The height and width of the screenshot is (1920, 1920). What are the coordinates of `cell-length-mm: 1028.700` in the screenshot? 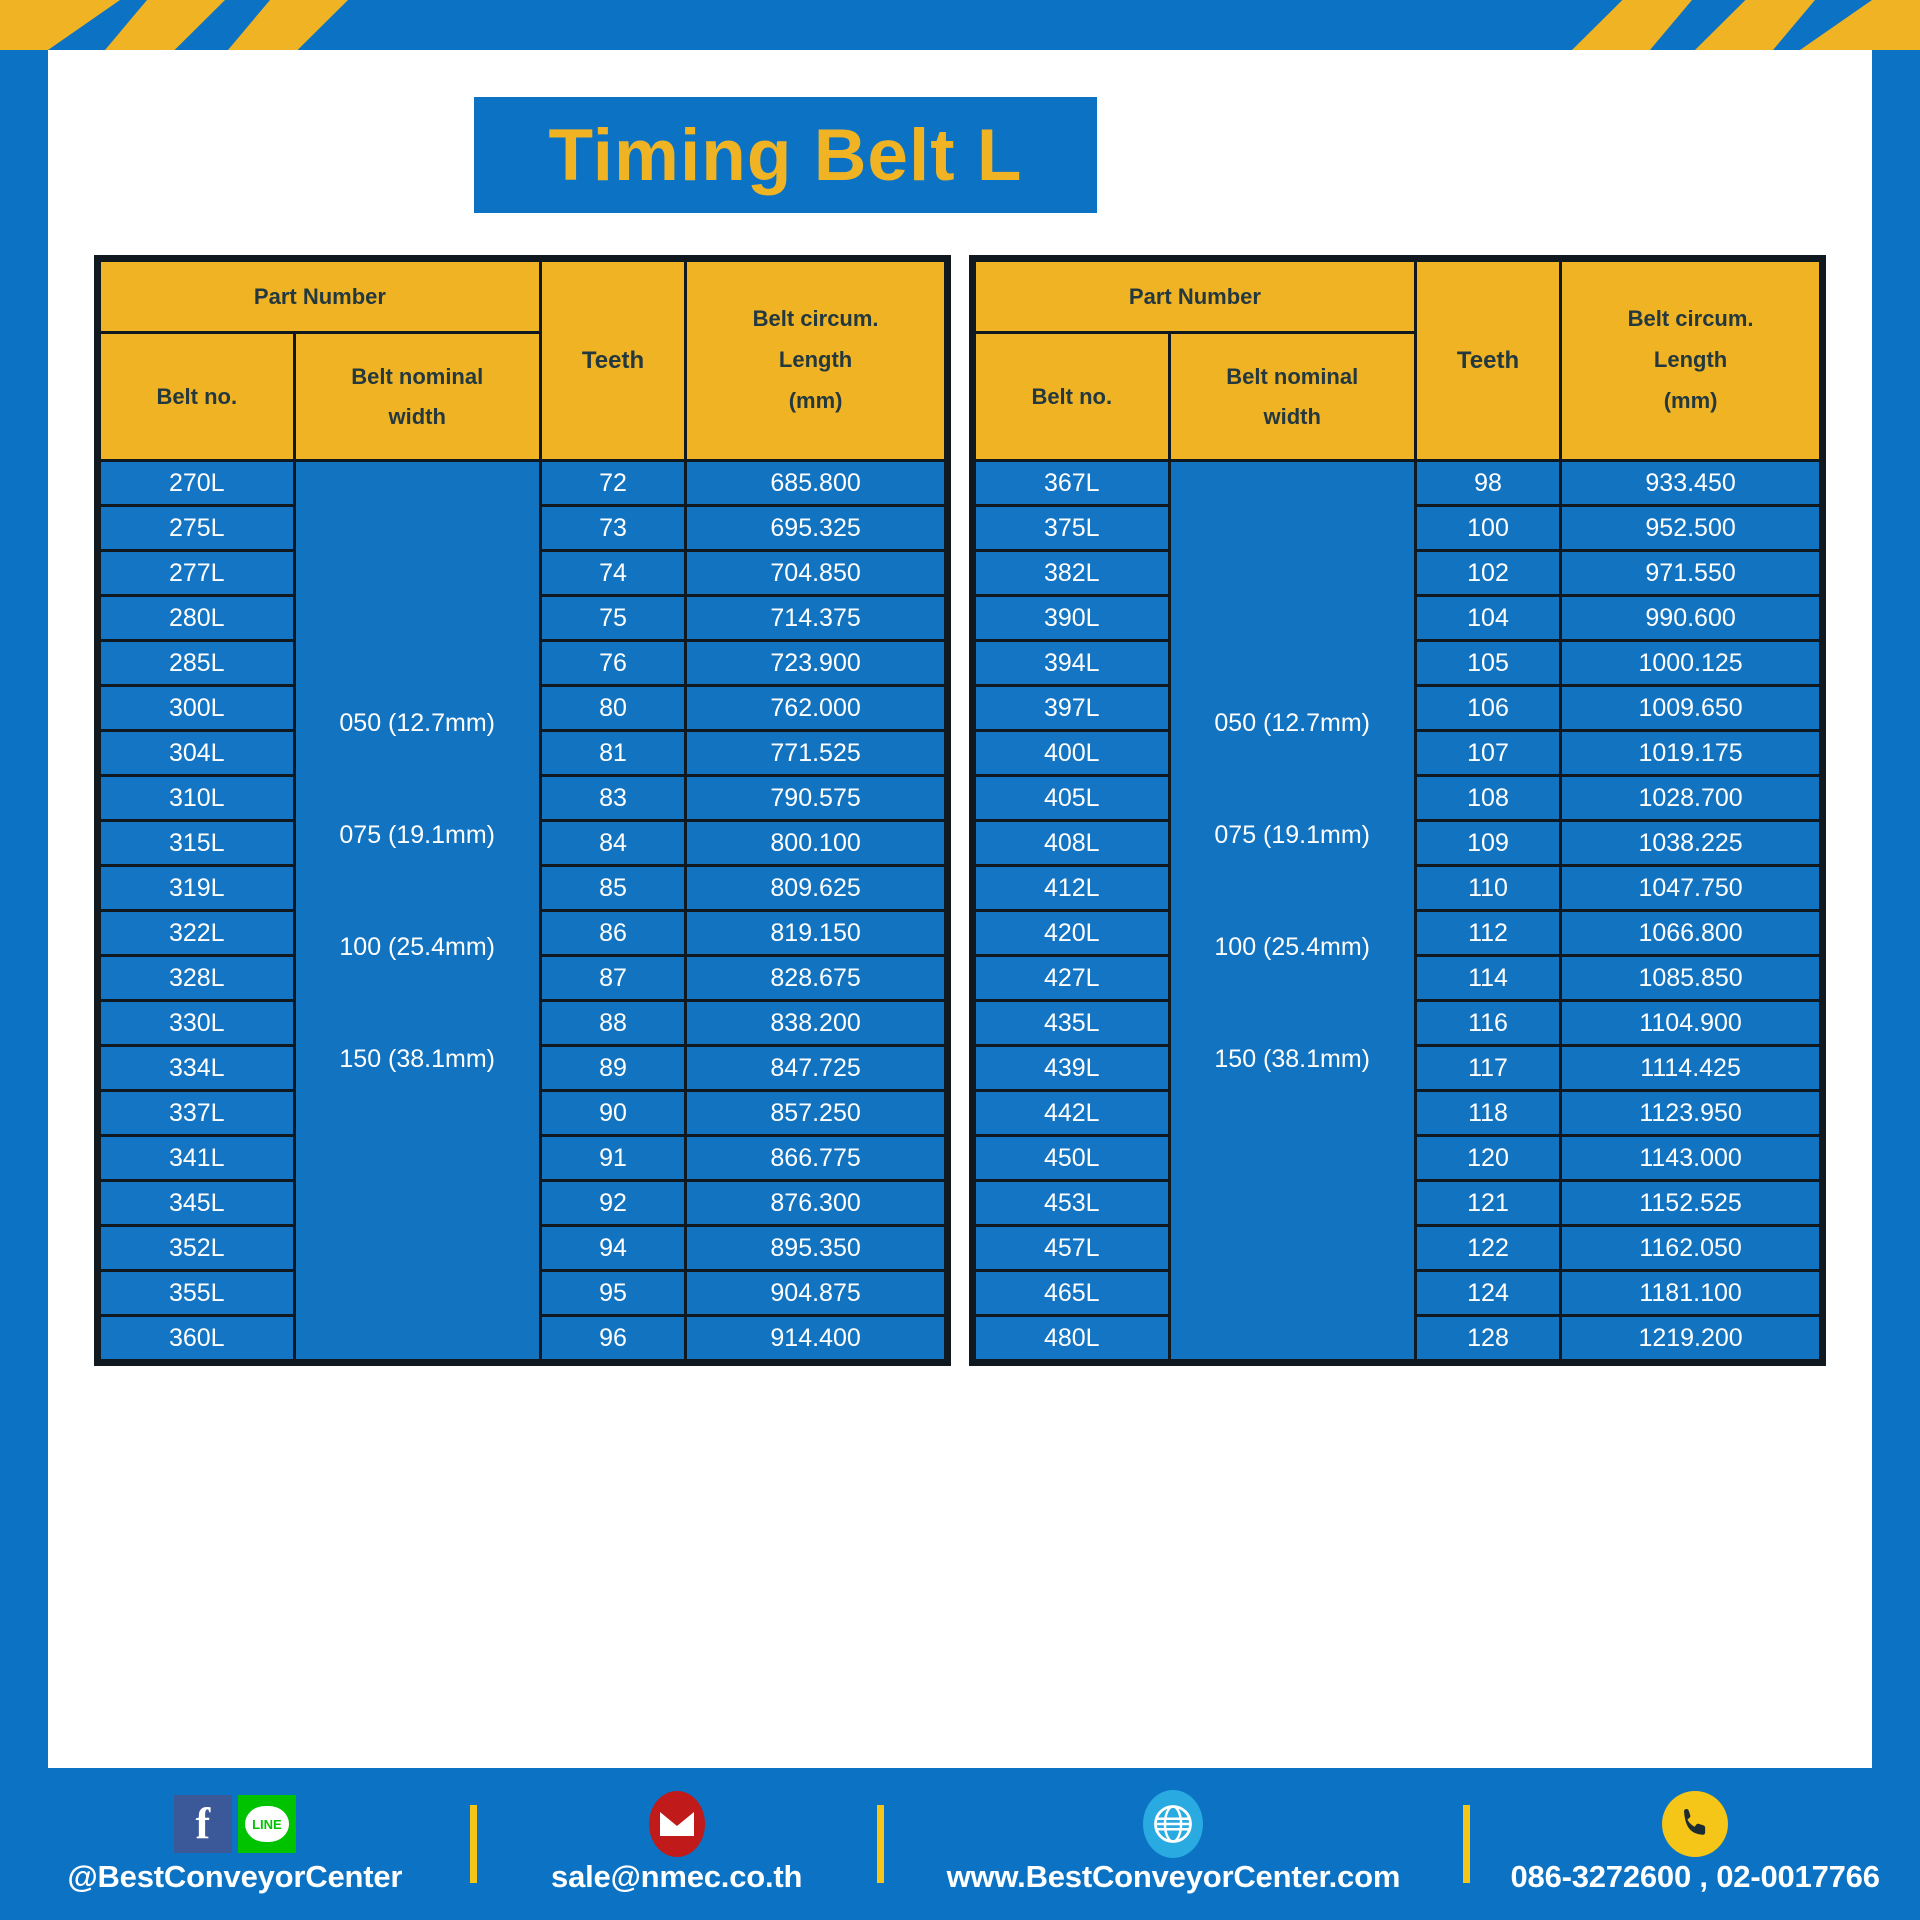 It's located at (1690, 798).